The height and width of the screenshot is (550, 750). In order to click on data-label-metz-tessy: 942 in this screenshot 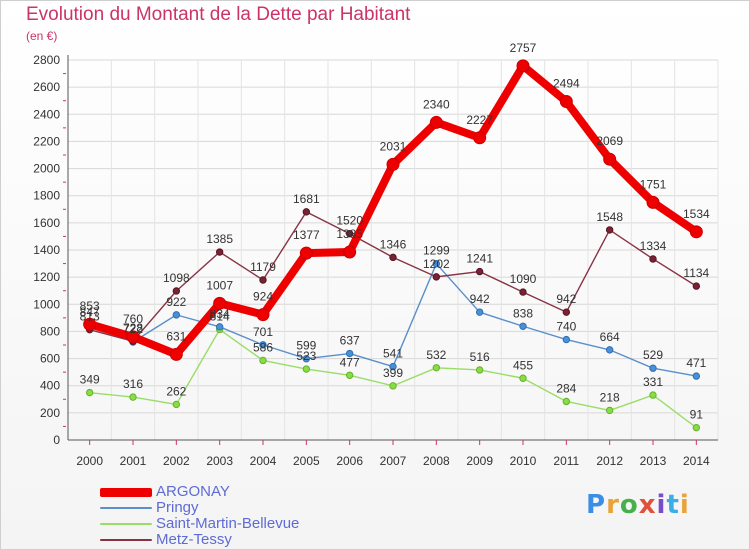, I will do `click(566, 299)`.